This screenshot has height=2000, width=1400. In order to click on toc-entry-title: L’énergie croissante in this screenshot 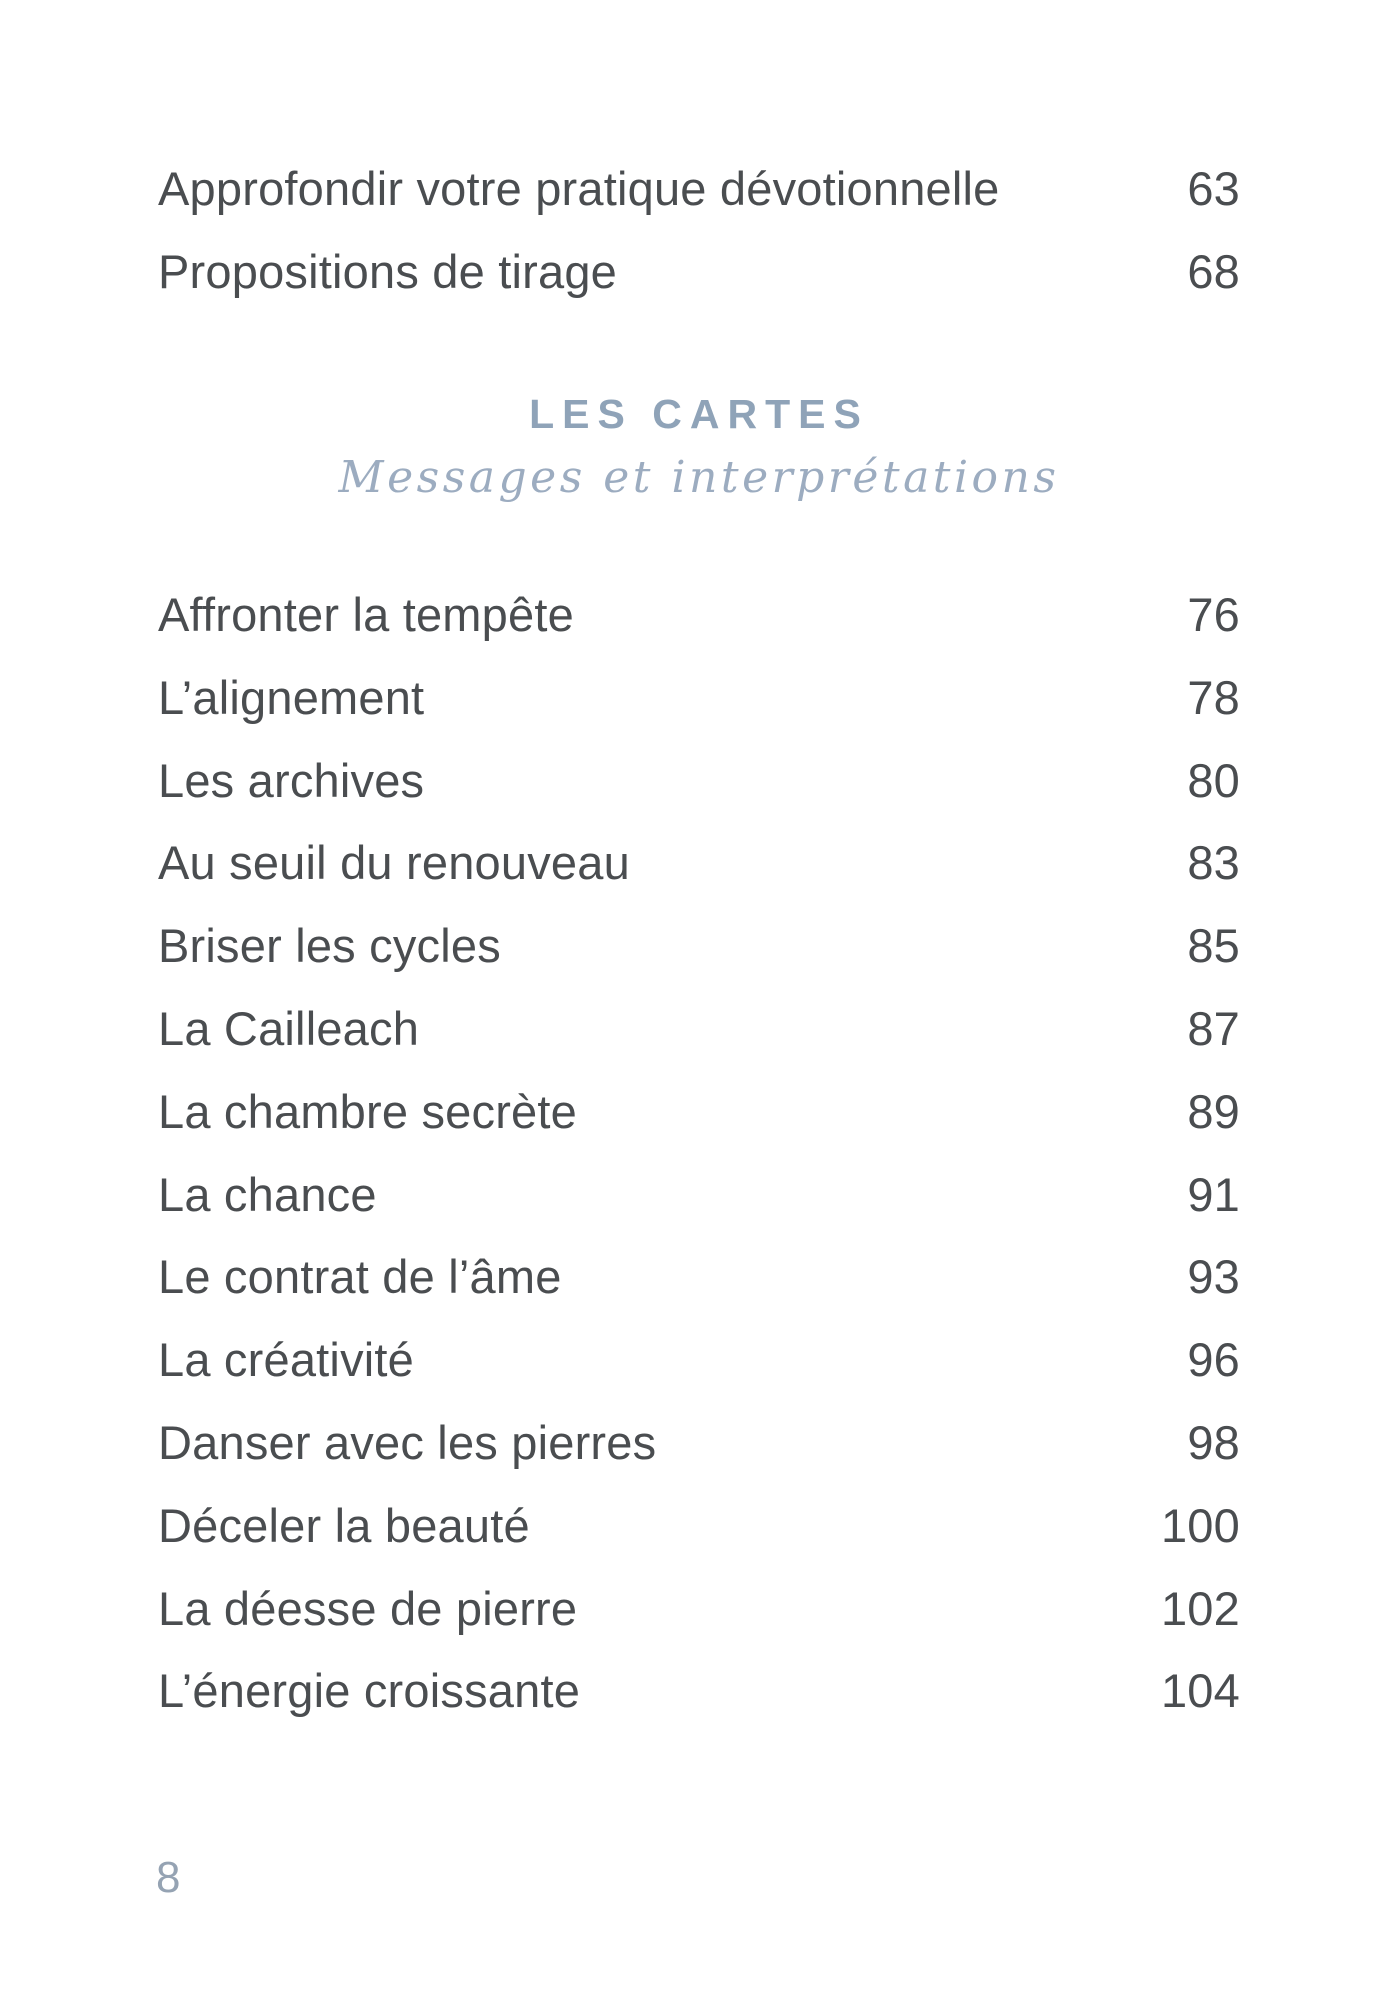, I will do `click(369, 1691)`.